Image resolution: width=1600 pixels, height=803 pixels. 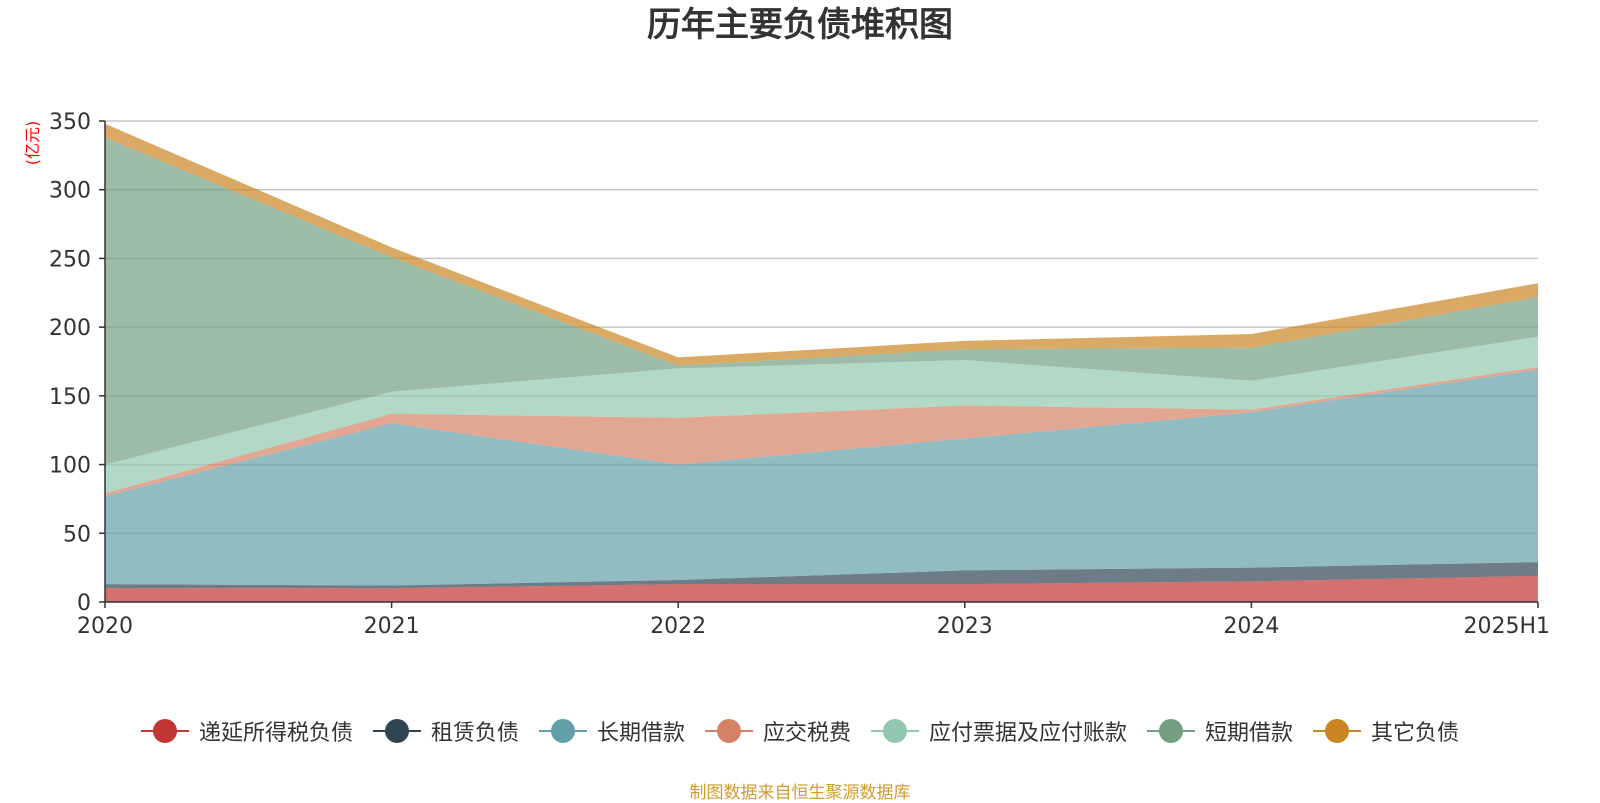 What do you see at coordinates (70, 466) in the screenshot?
I see `y-tick-label: 100` at bounding box center [70, 466].